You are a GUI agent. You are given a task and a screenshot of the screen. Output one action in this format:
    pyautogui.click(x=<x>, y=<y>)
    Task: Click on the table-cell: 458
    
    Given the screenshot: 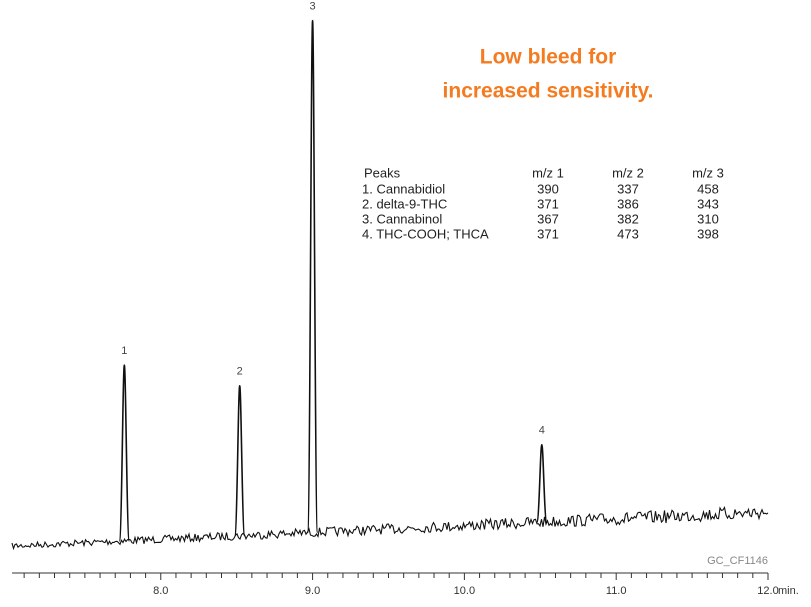 What is the action you would take?
    pyautogui.click(x=708, y=188)
    